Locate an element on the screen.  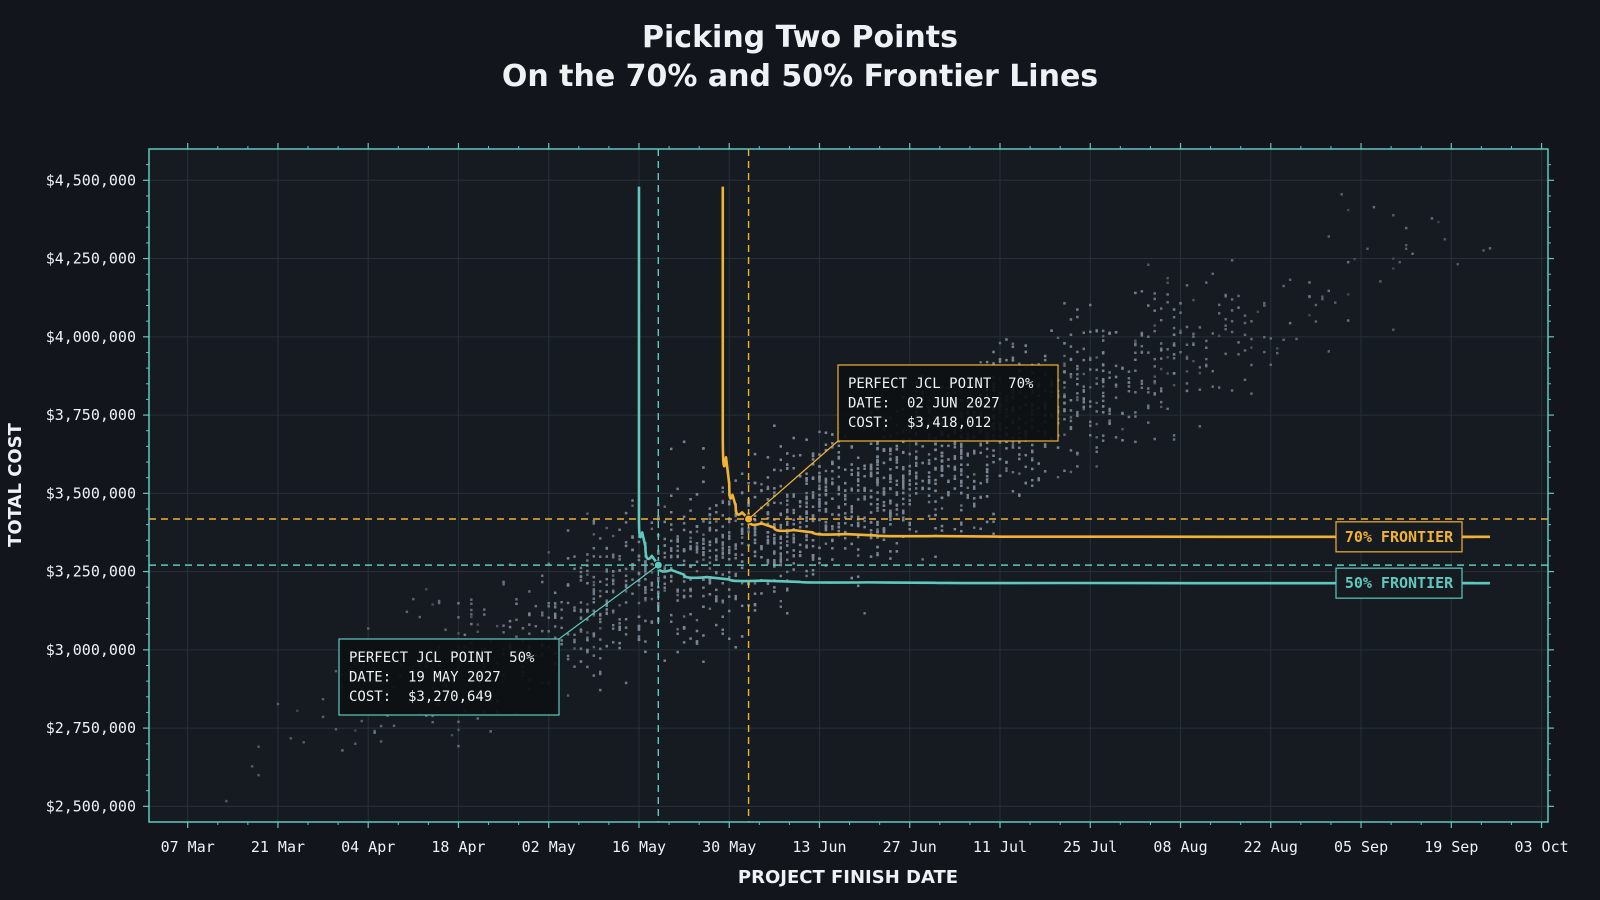
chart-title-line-1: Picking Two Points is located at coordinates (800, 37).